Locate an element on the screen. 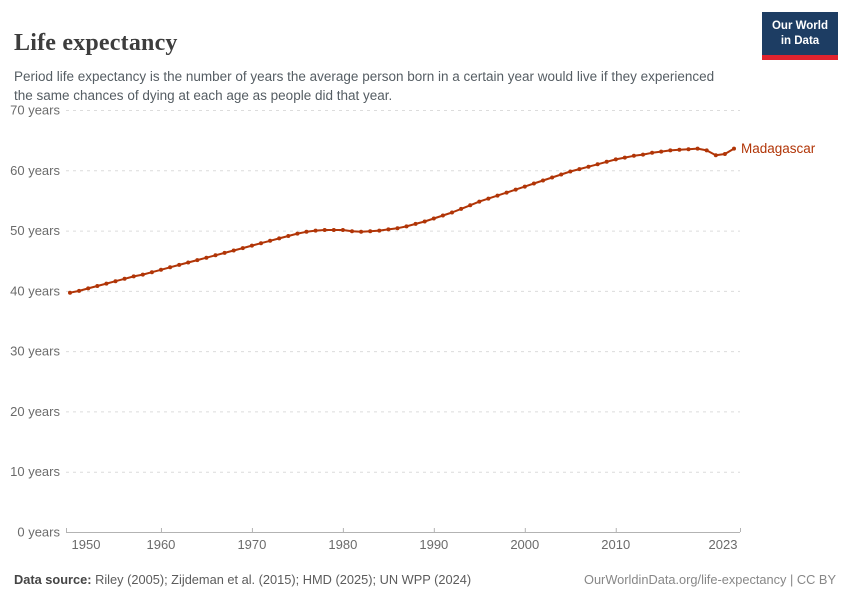 The height and width of the screenshot is (600, 850). y-tick-label: 40 years is located at coordinates (35, 290).